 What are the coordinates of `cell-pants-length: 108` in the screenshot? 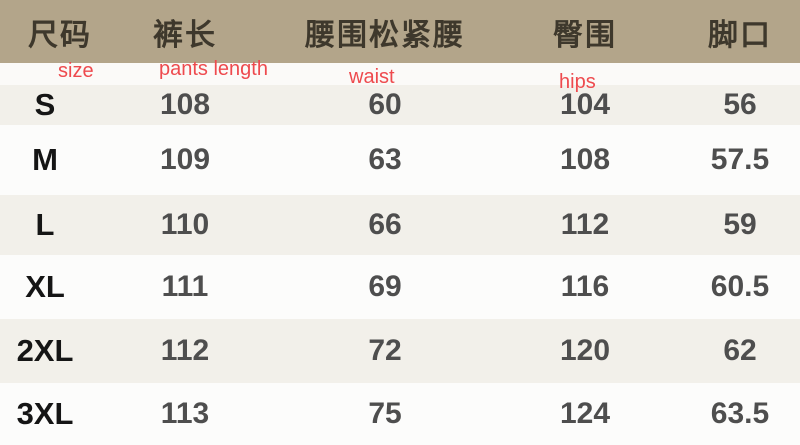 It's located at (185, 104).